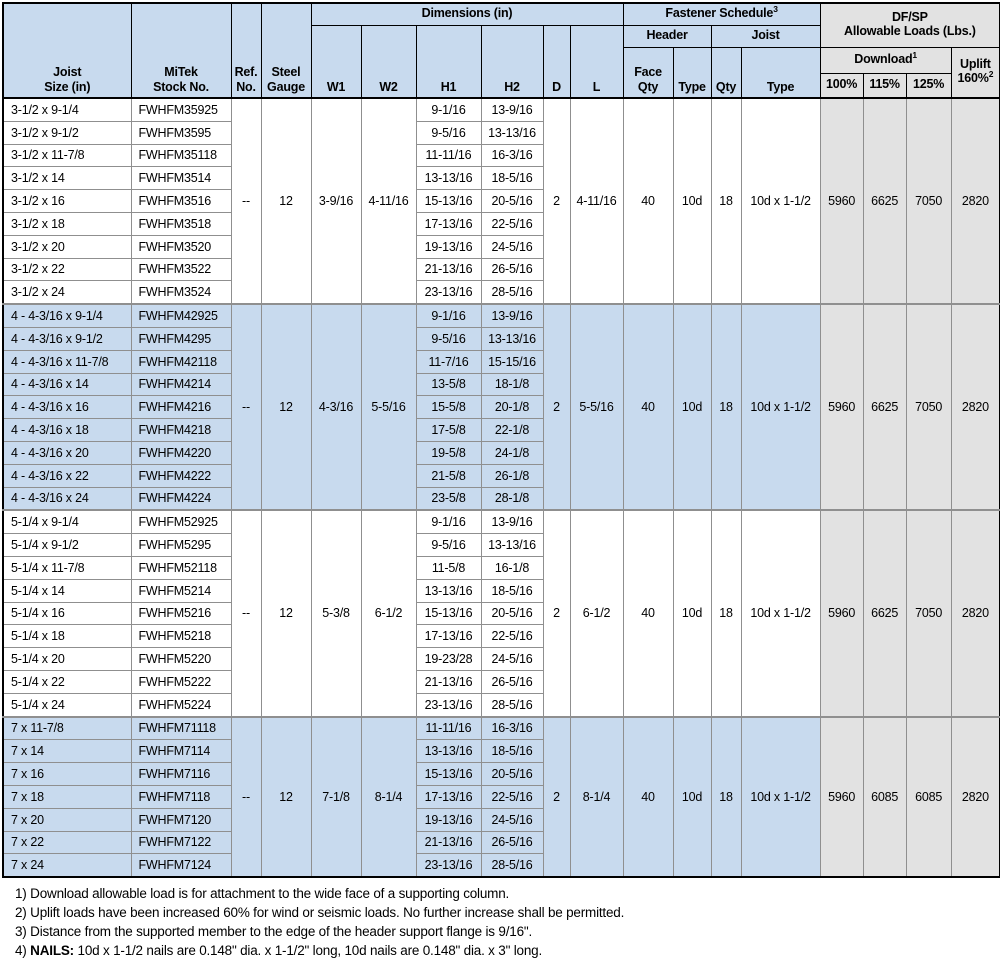 The height and width of the screenshot is (960, 1000). Describe the element at coordinates (181, 545) in the screenshot. I see `stock-no-cell: FWHFM5295` at that location.